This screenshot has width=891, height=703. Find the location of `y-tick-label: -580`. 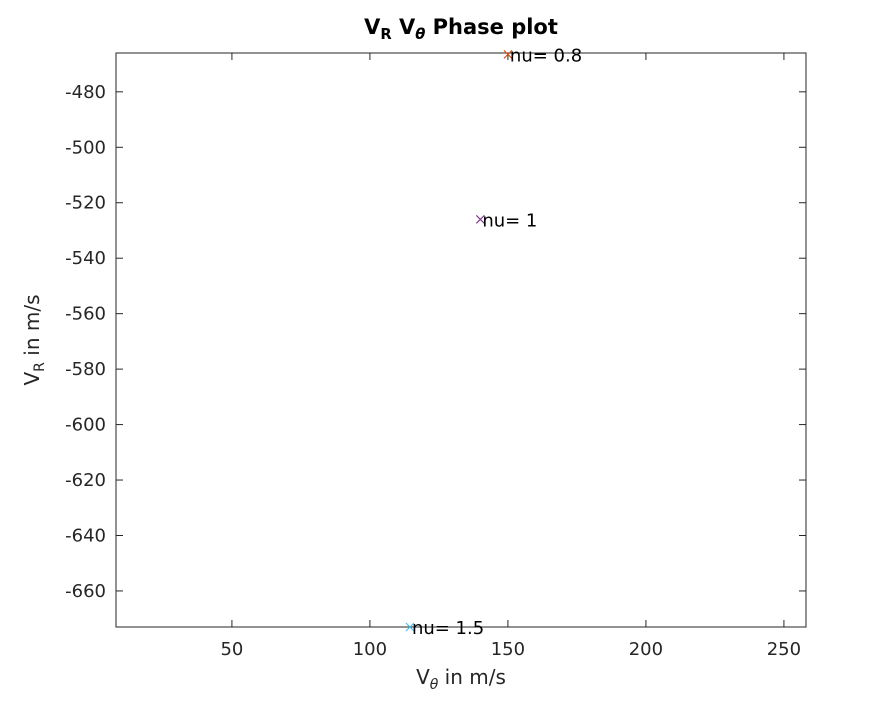

y-tick-label: -580 is located at coordinates (85, 369).